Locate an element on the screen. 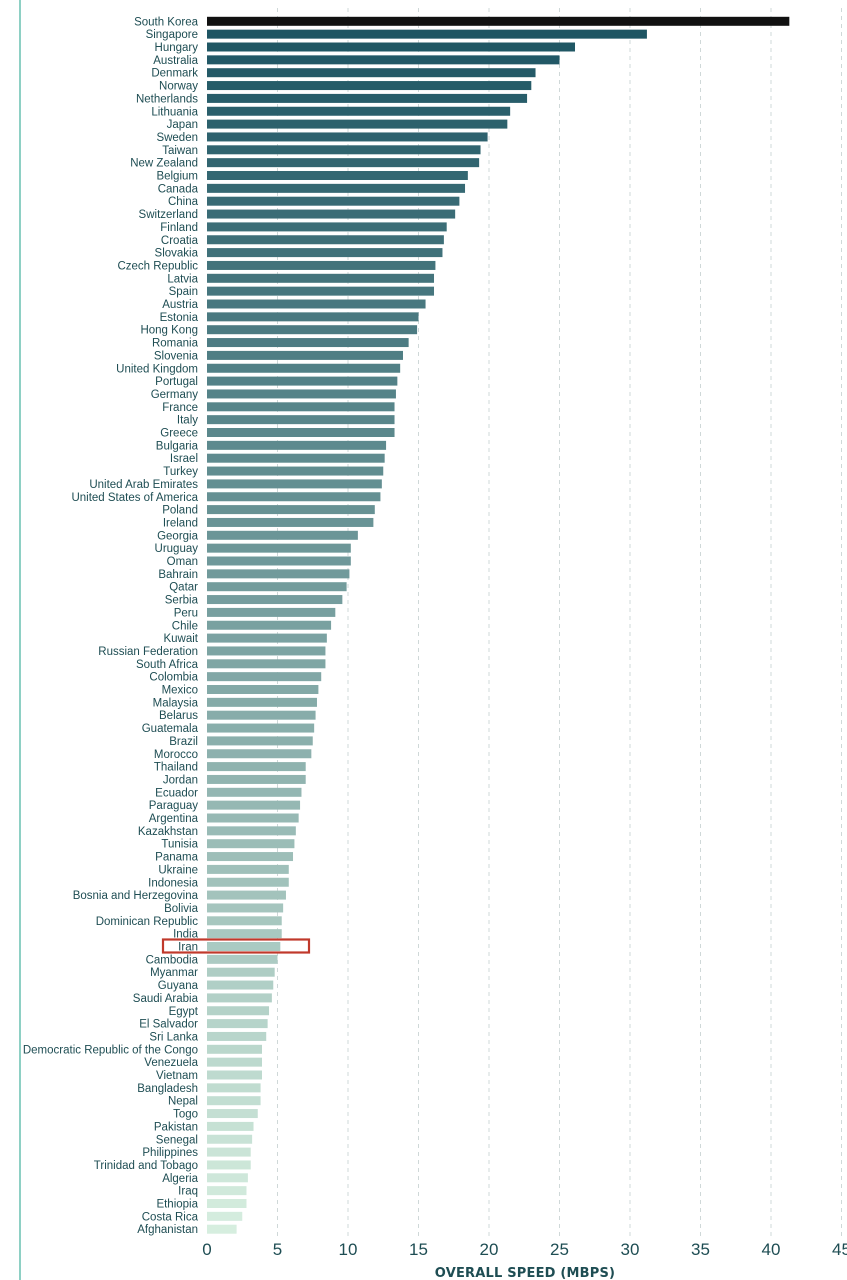 The width and height of the screenshot is (847, 1280). country-label: Togo is located at coordinates (185, 1115).